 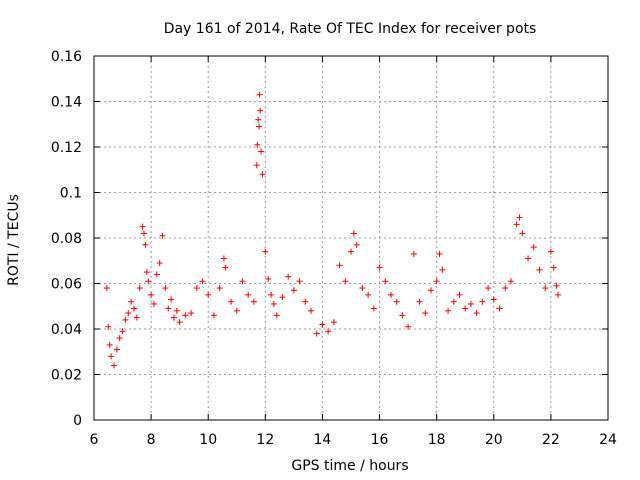 I want to click on y-tick-label: 0.06, so click(x=66, y=285).